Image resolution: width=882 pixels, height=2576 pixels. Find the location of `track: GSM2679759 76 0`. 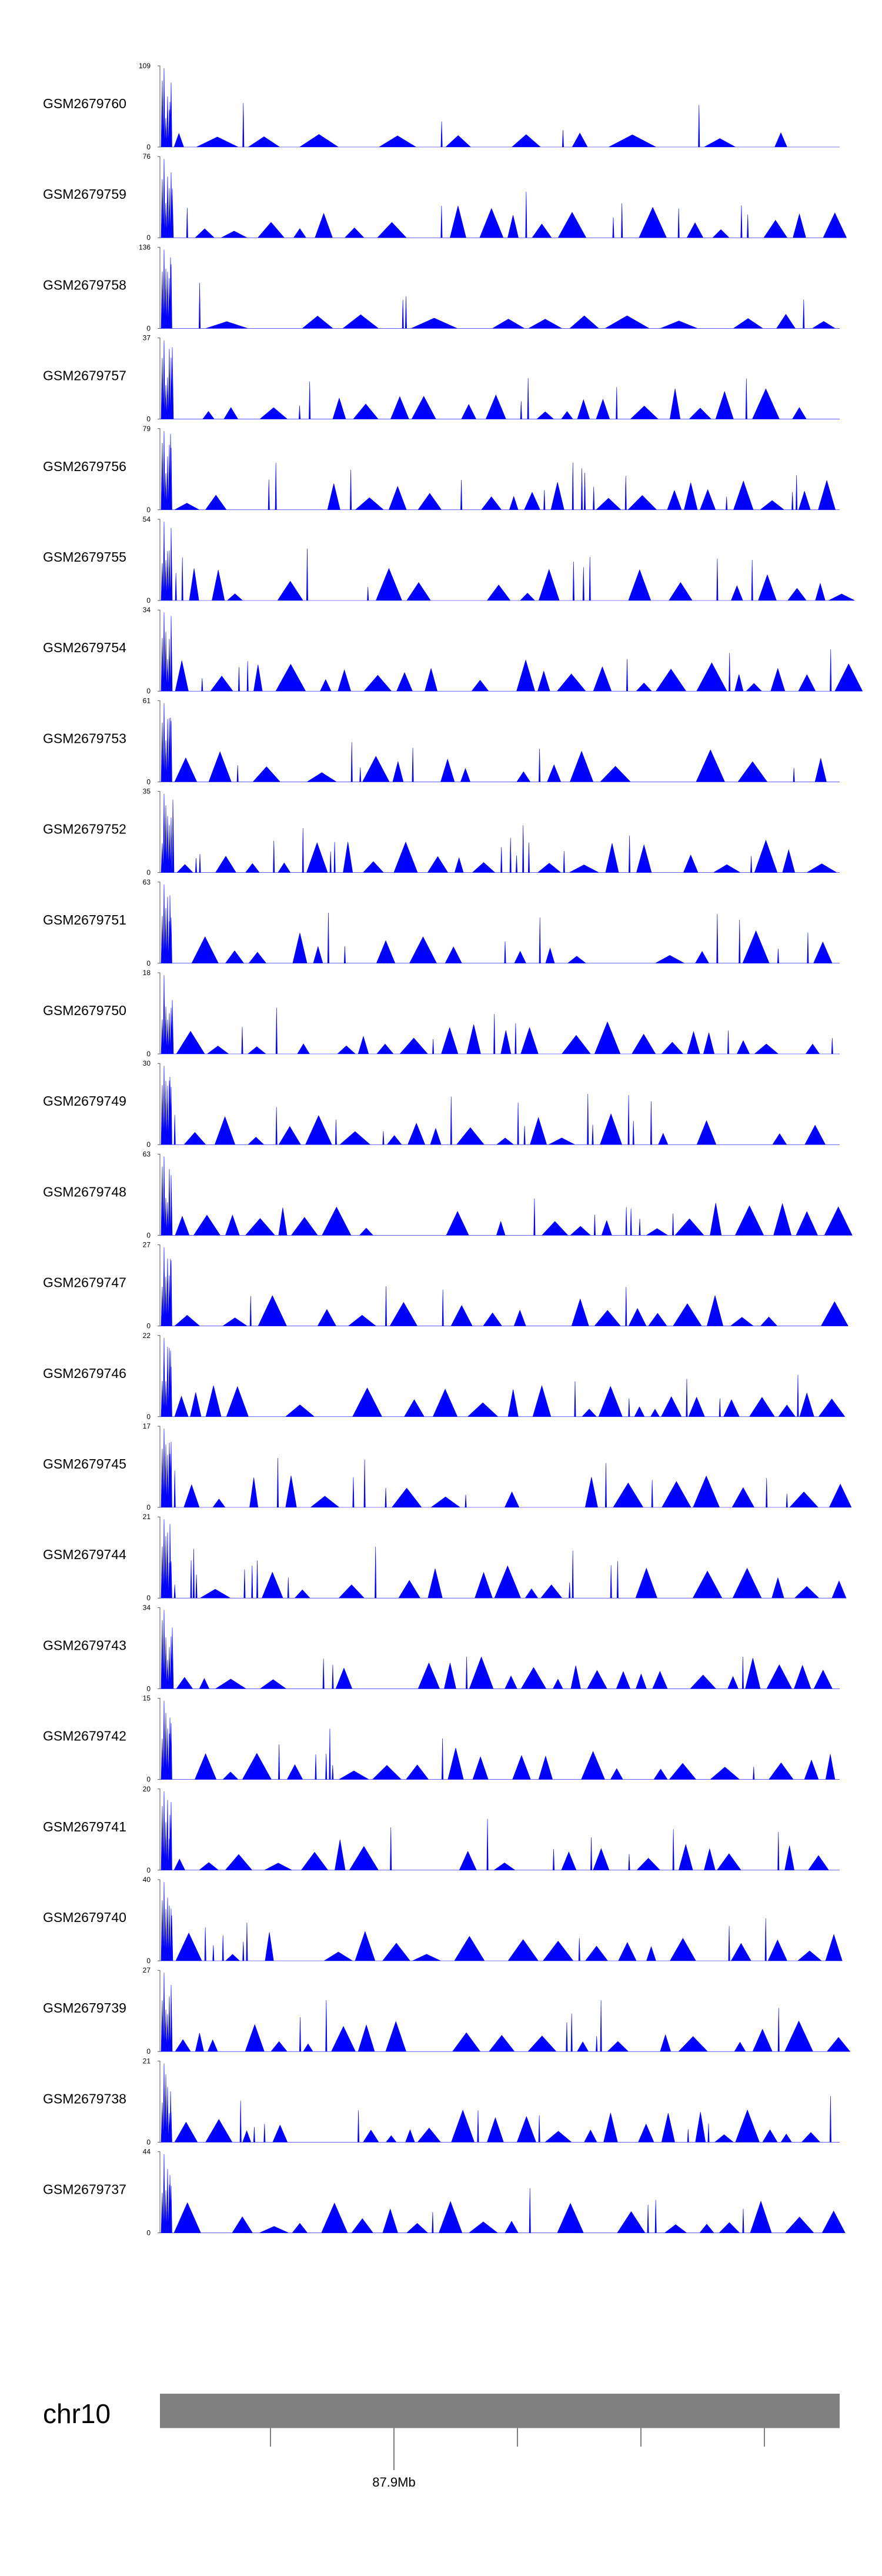

track: GSM2679759 76 0 is located at coordinates (445, 197).